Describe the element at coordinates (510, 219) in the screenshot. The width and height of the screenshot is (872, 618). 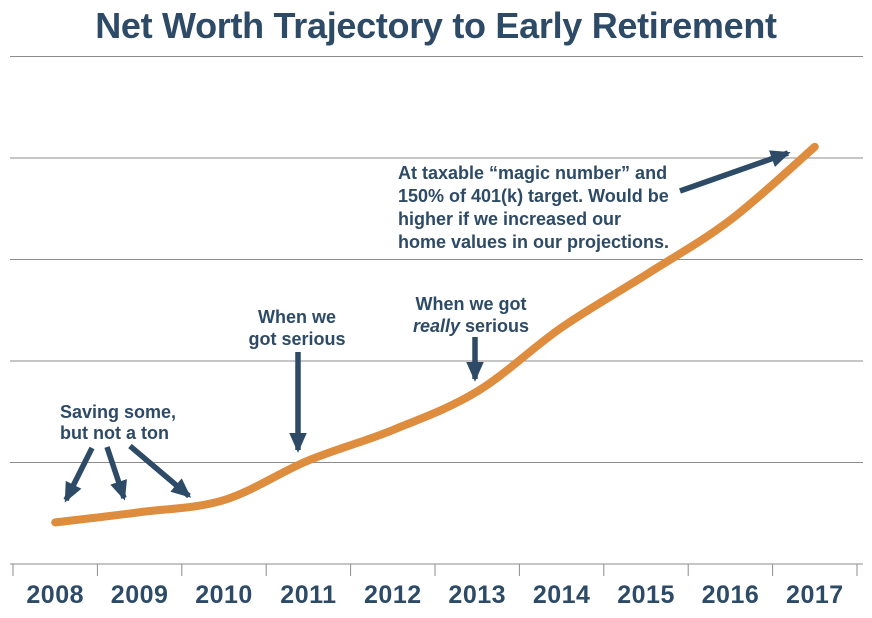
I see `annotation-line: higher if we increased our` at that location.